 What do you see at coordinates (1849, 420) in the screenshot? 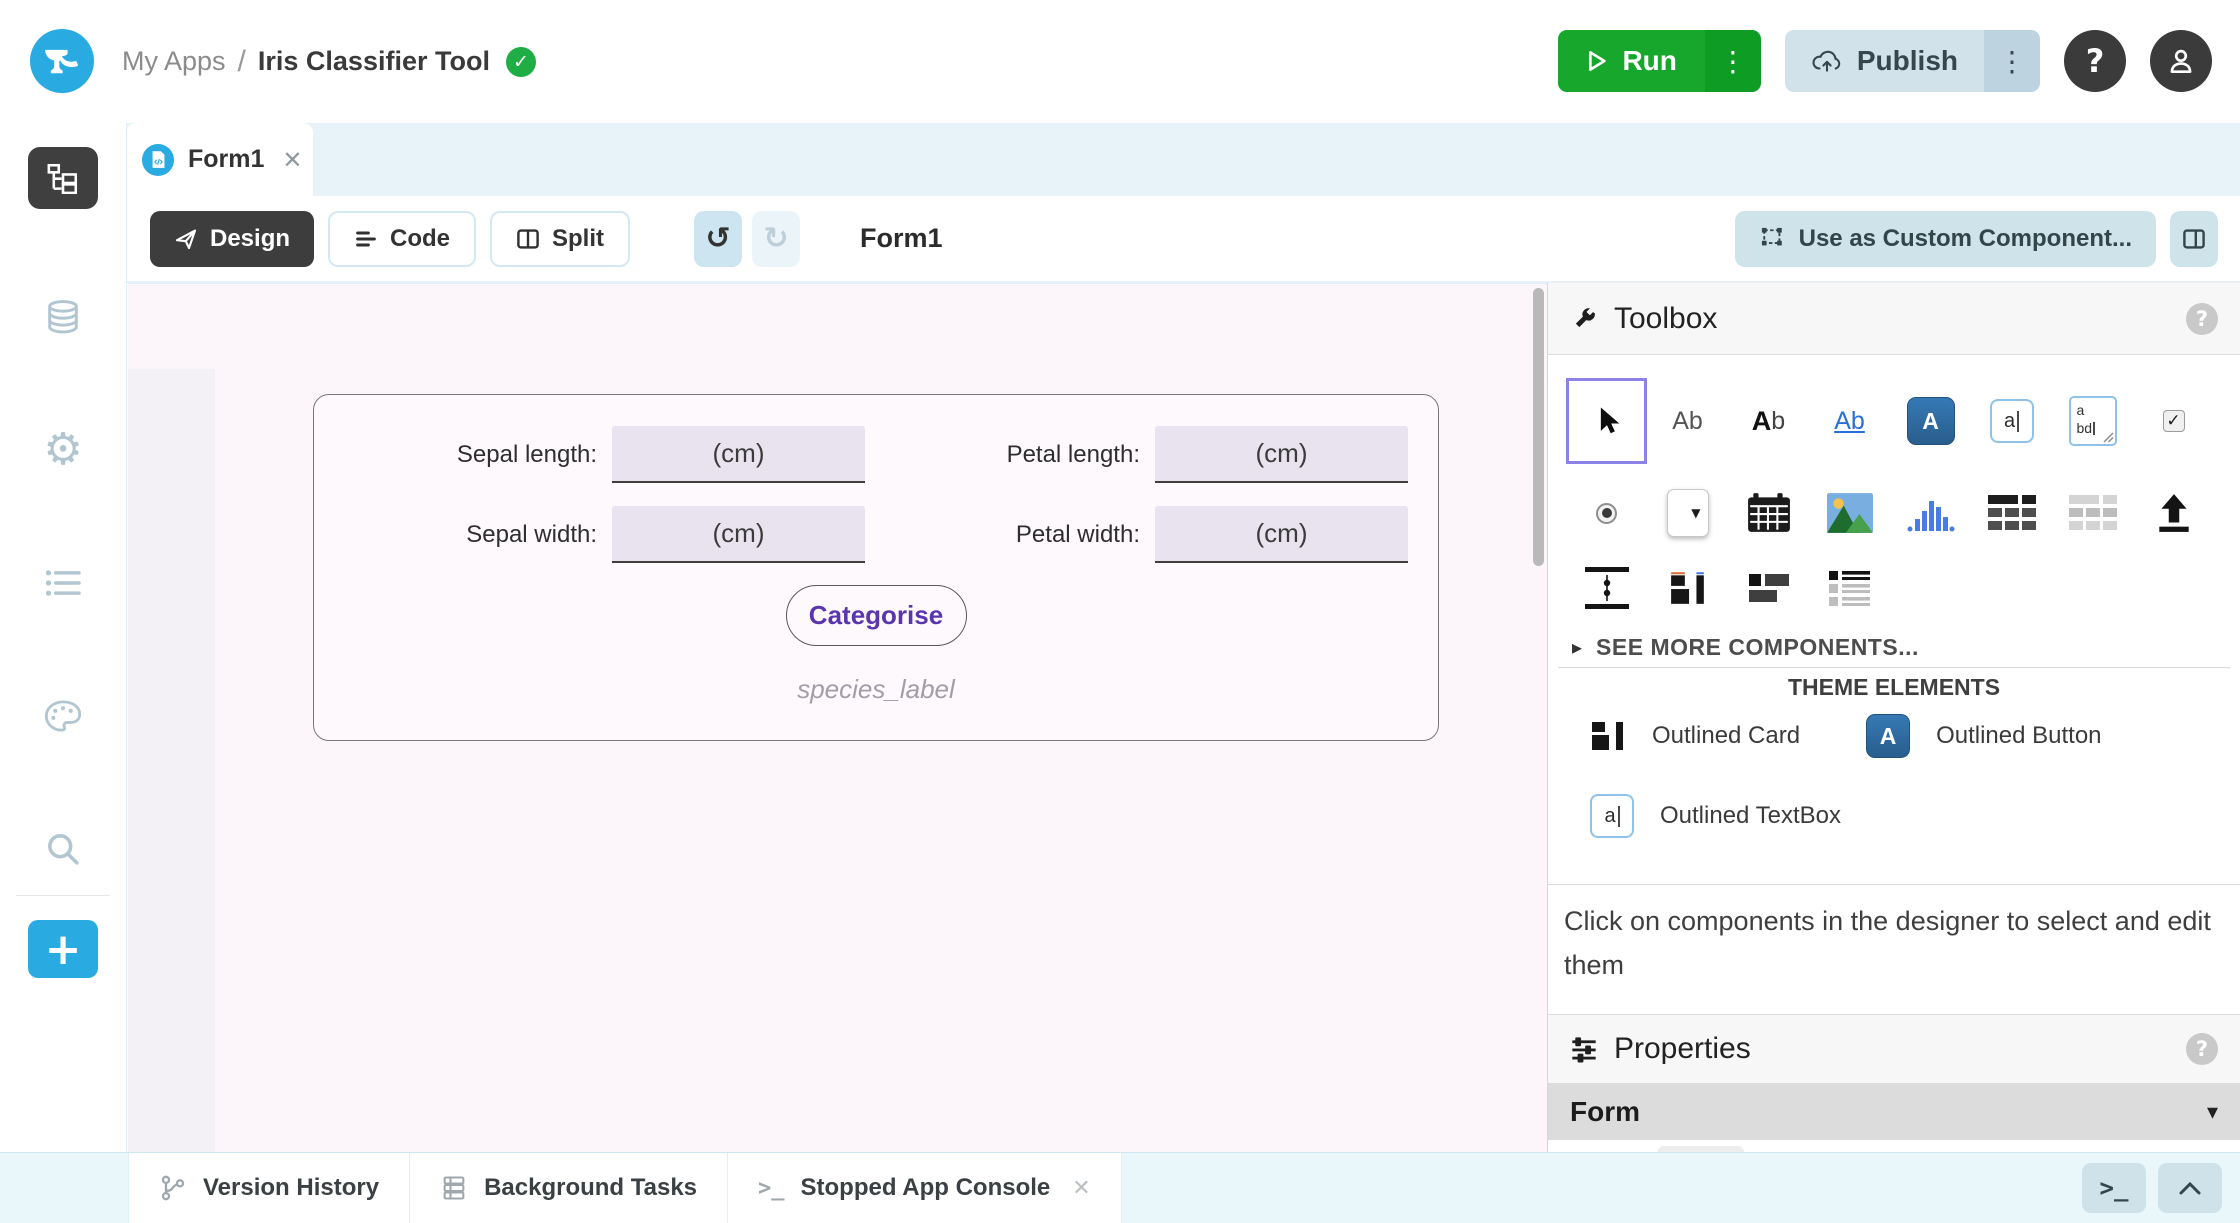
I see `tool-link: Ab` at bounding box center [1849, 420].